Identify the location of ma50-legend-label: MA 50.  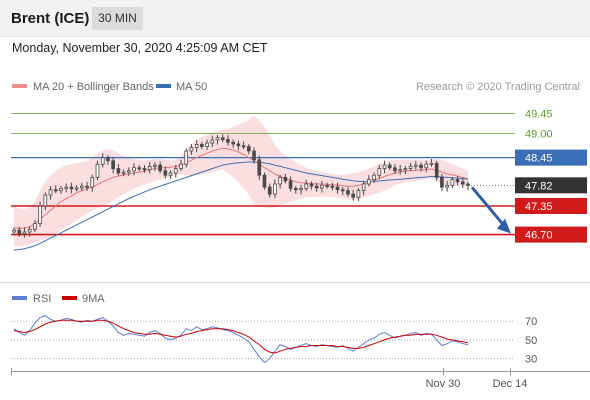
(191, 87).